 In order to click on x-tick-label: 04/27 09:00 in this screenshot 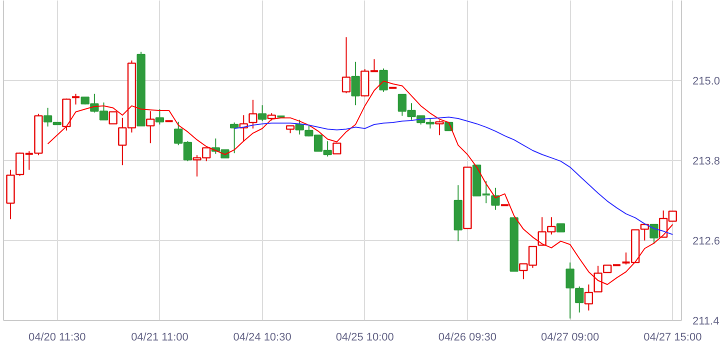, I will do `click(570, 338)`.